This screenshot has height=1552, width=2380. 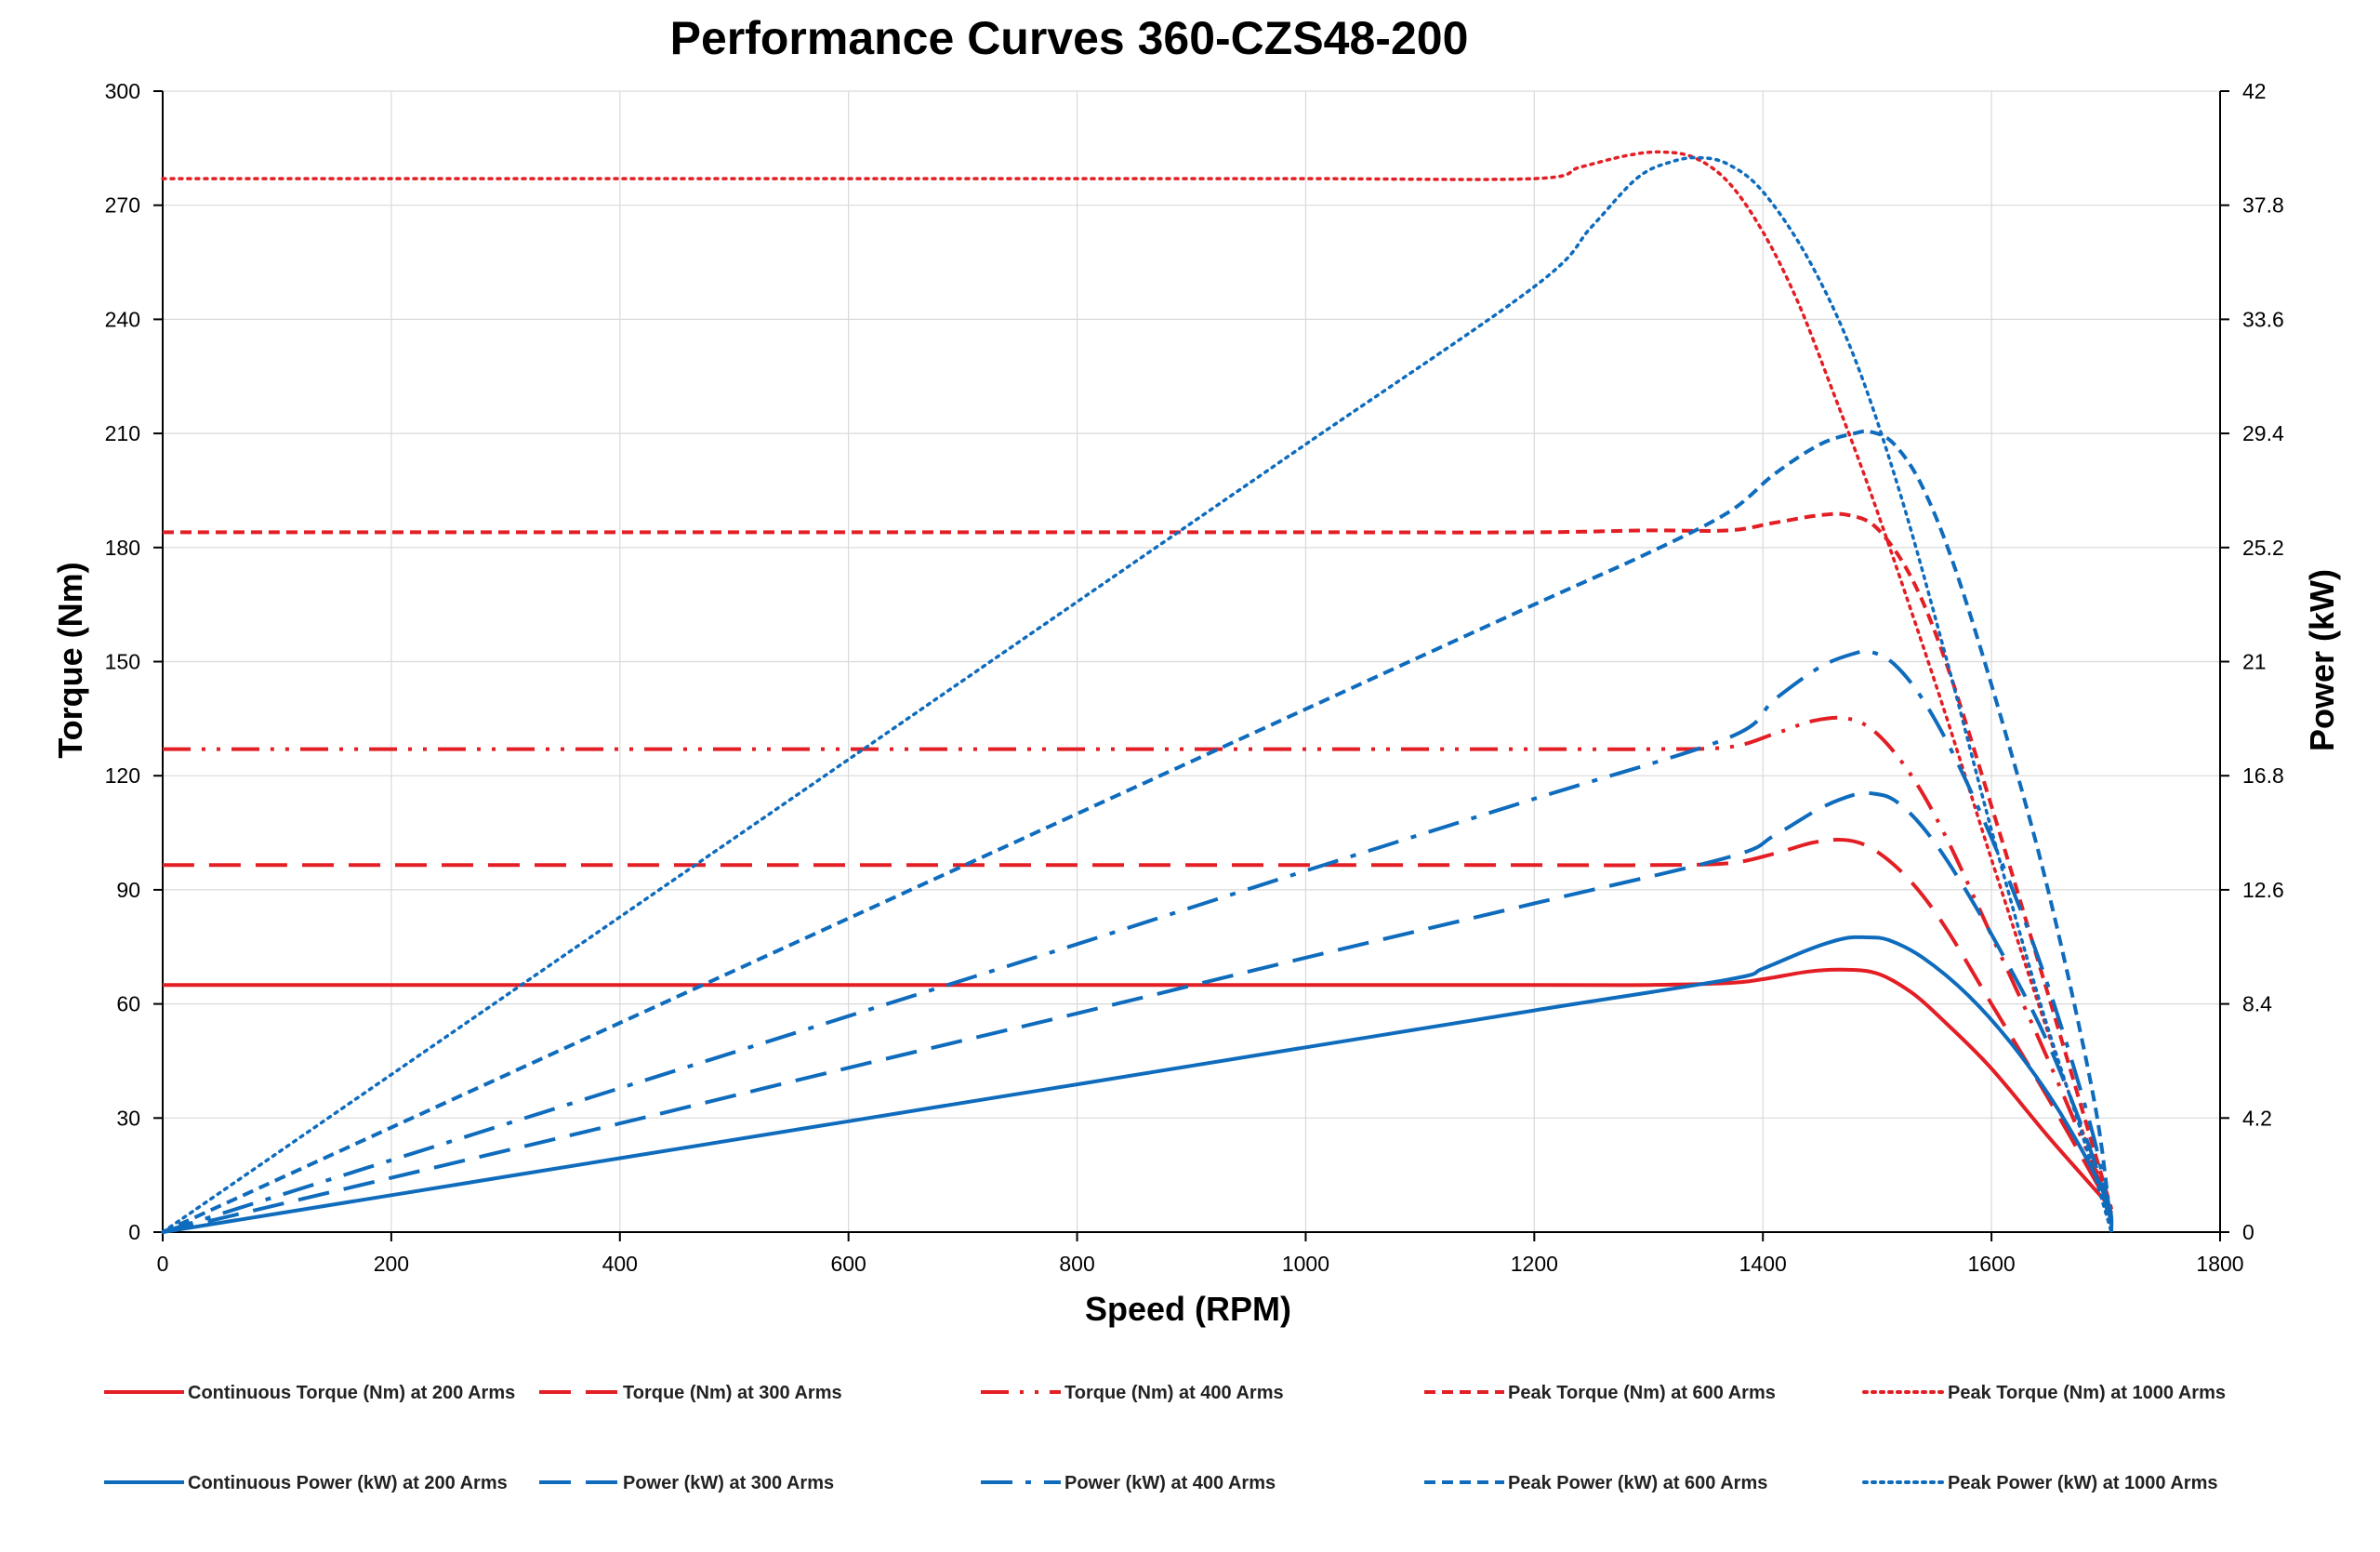 I want to click on y-tick-label: 300, so click(x=122, y=91).